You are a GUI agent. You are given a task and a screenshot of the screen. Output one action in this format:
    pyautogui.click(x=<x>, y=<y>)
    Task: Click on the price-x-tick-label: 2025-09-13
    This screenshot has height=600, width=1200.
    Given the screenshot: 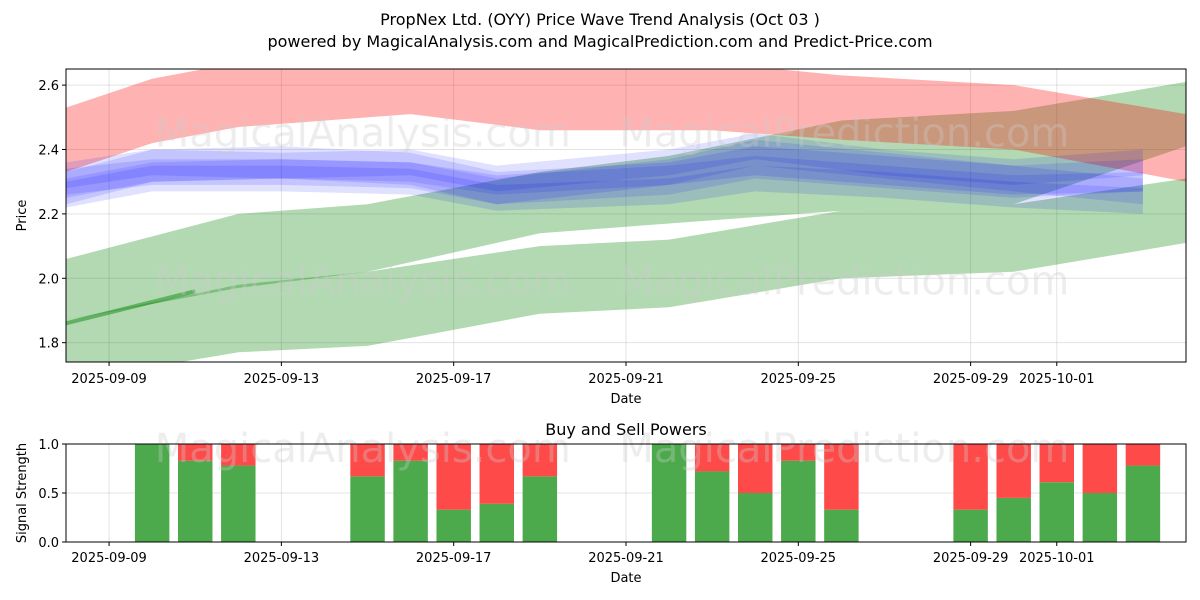 What is the action you would take?
    pyautogui.click(x=282, y=379)
    